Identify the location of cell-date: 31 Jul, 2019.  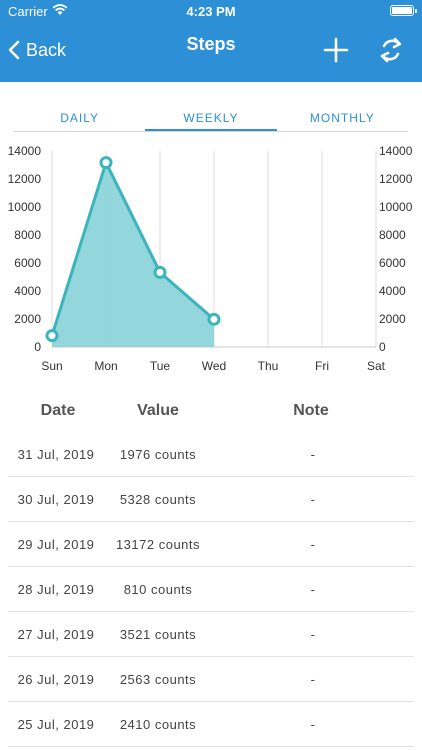
(56, 454).